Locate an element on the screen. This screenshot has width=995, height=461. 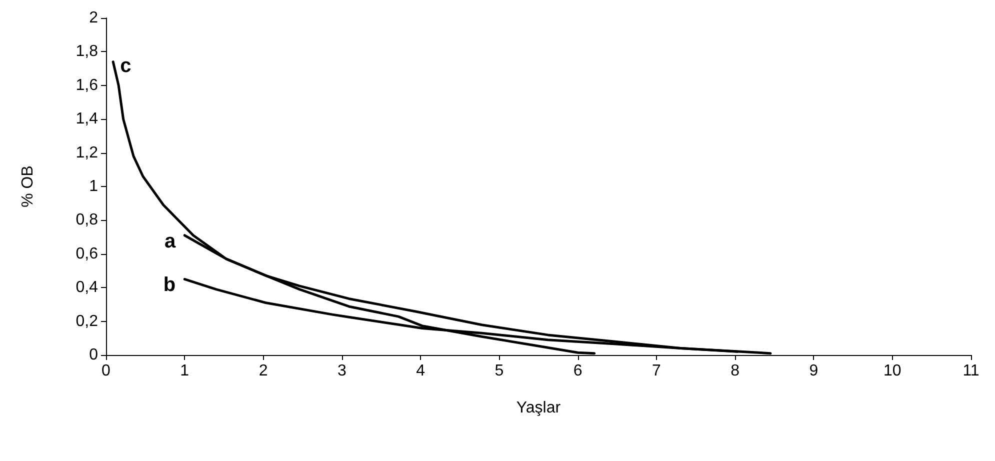
x-tick-label: 7 is located at coordinates (656, 371).